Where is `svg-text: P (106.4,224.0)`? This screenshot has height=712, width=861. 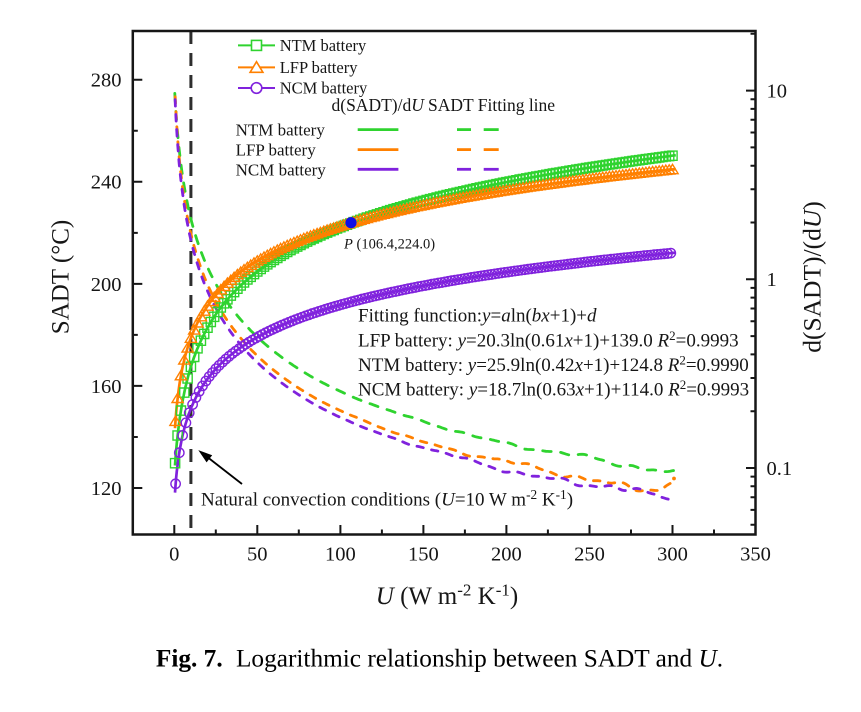
svg-text: P (106.4,224.0) is located at coordinates (389, 245).